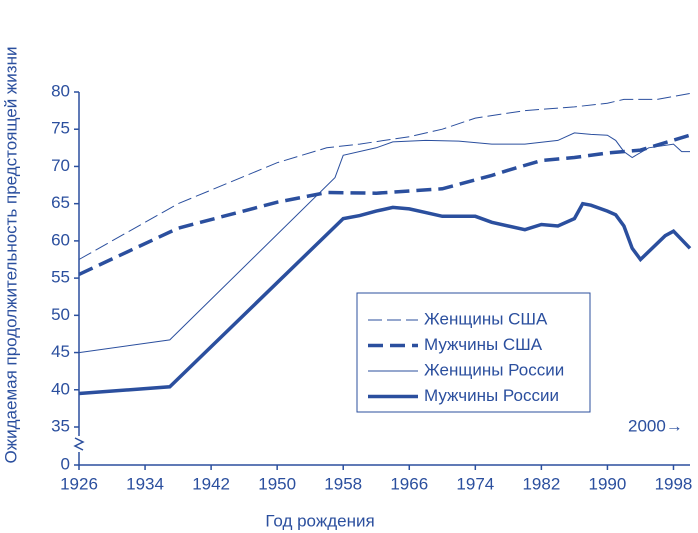  I want to click on y-tick-label: 70, so click(60, 165).